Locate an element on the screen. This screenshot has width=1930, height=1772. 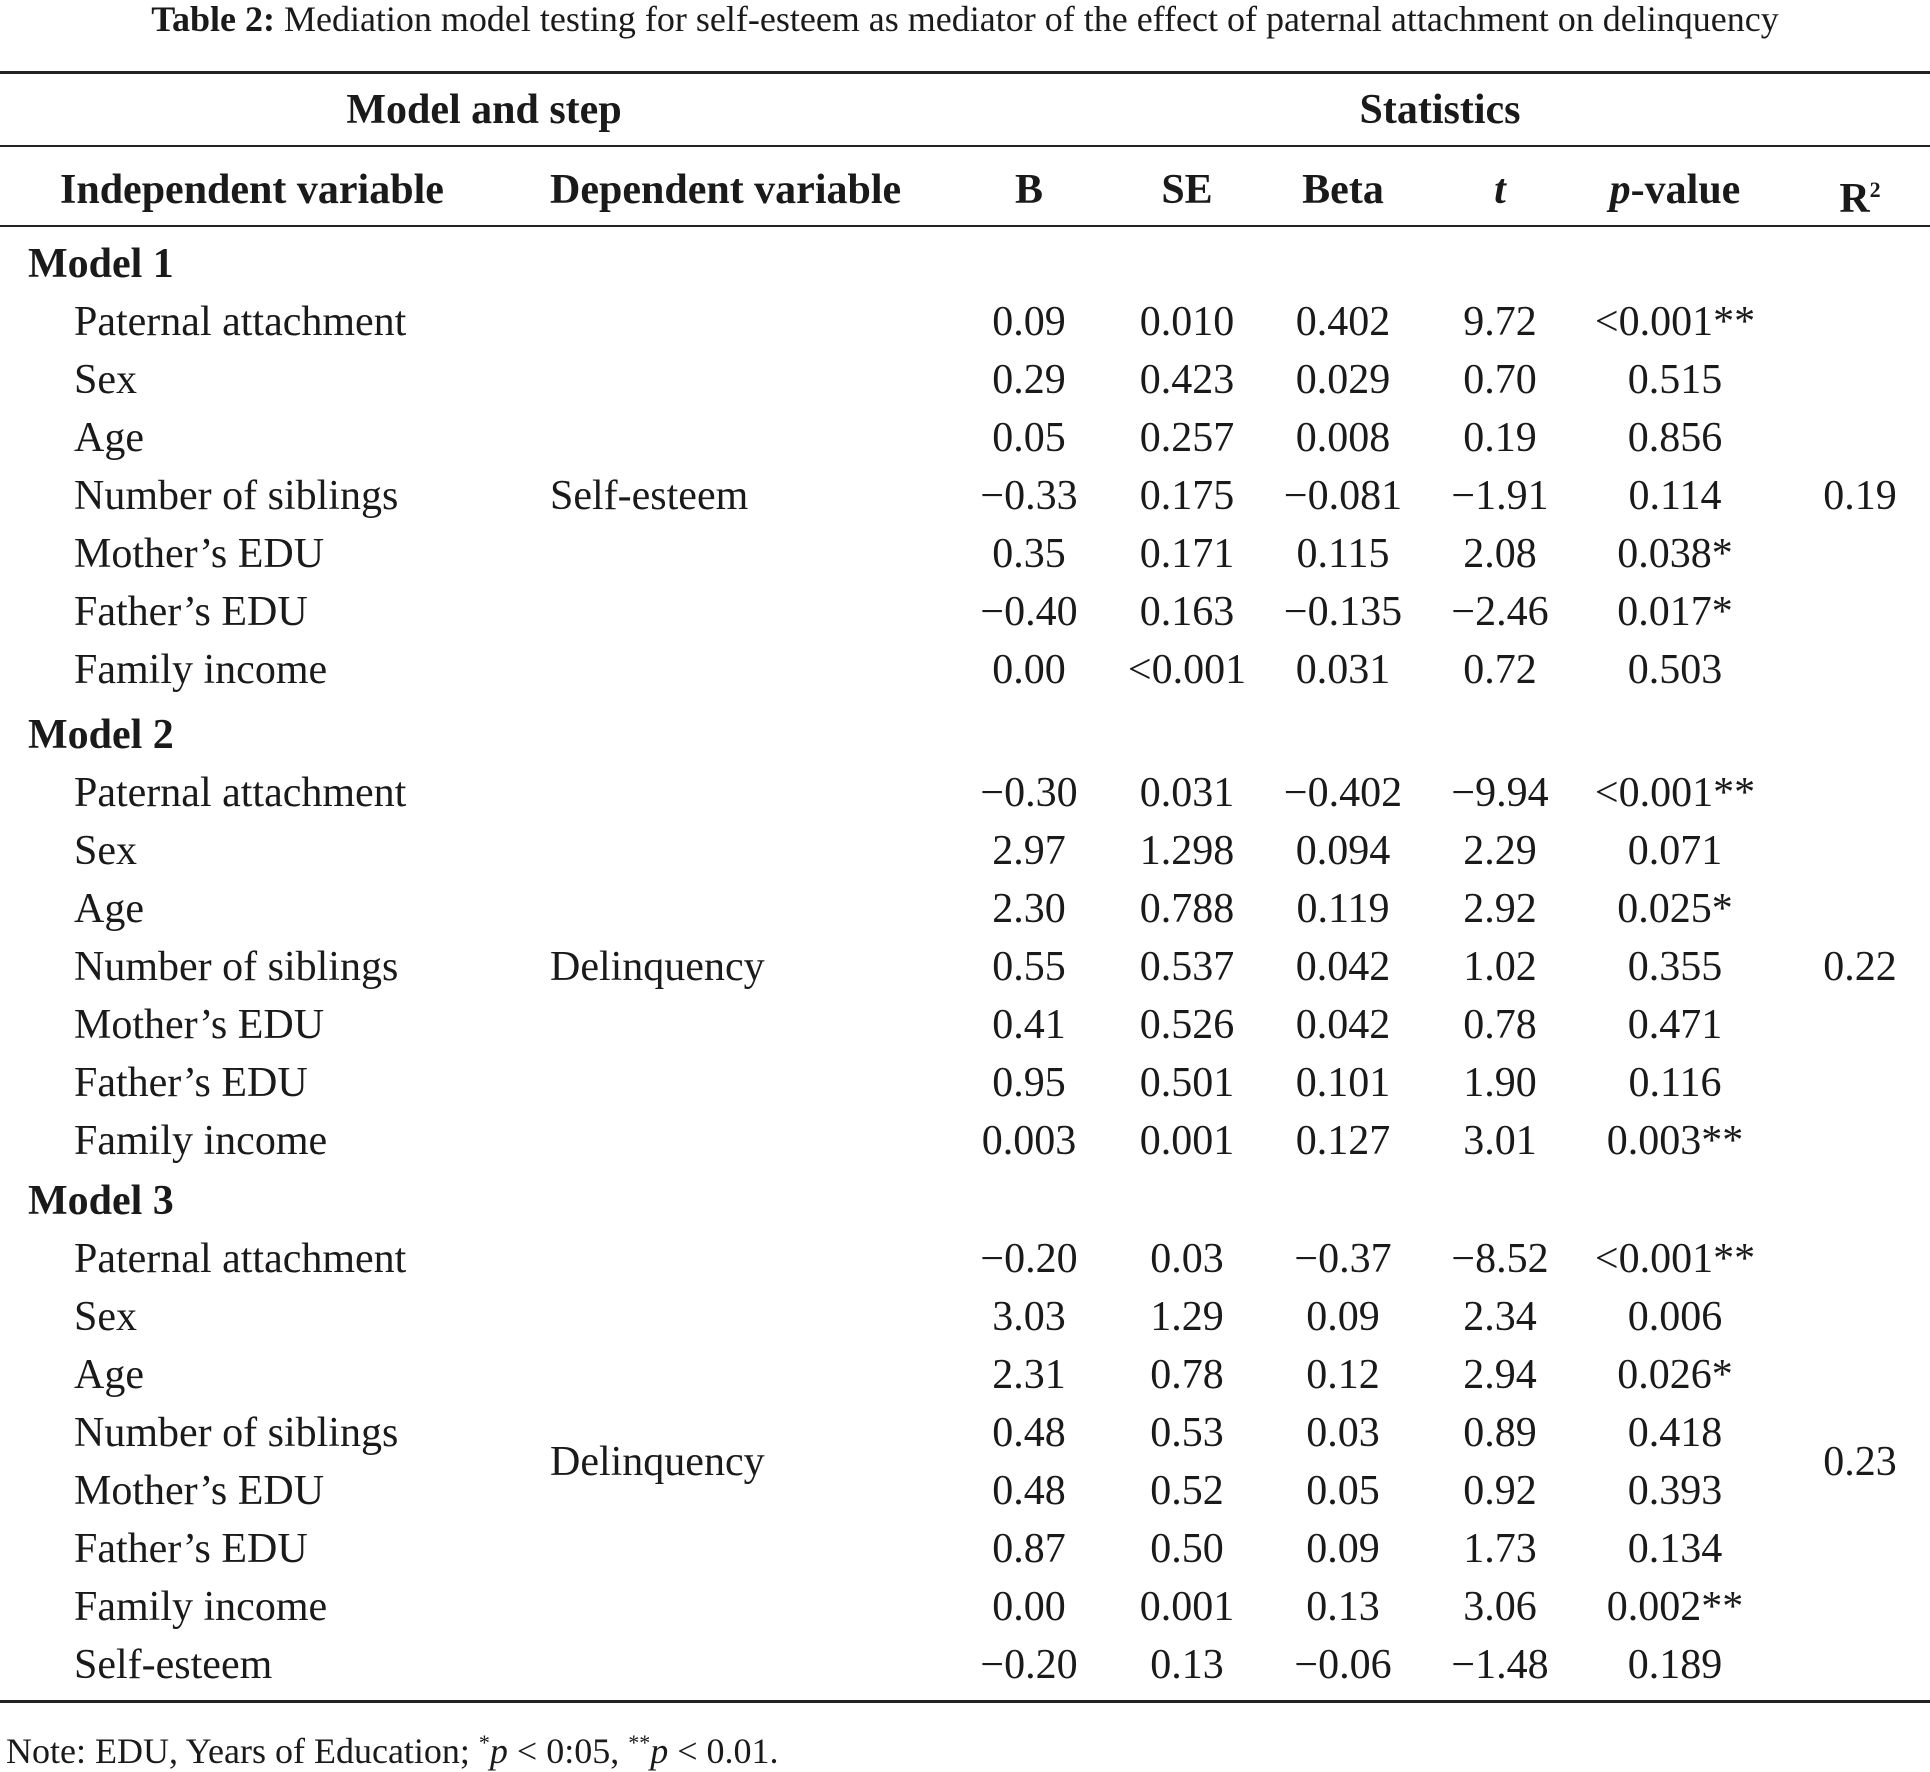
independent-variable: Father’s EDU is located at coordinates (191, 1549).